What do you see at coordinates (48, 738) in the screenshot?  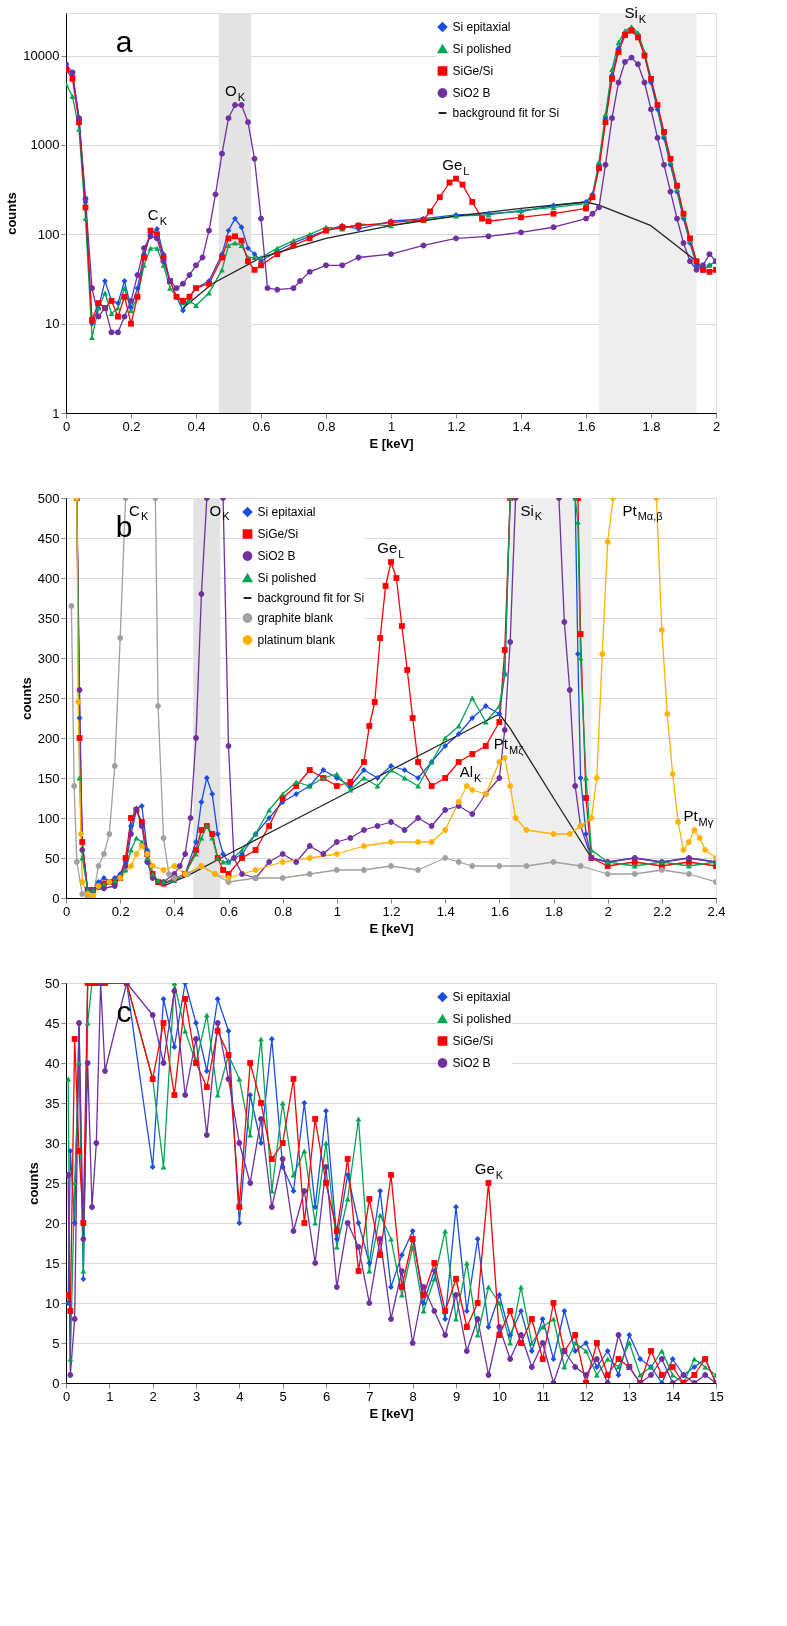 I see `y-tick-label: 200` at bounding box center [48, 738].